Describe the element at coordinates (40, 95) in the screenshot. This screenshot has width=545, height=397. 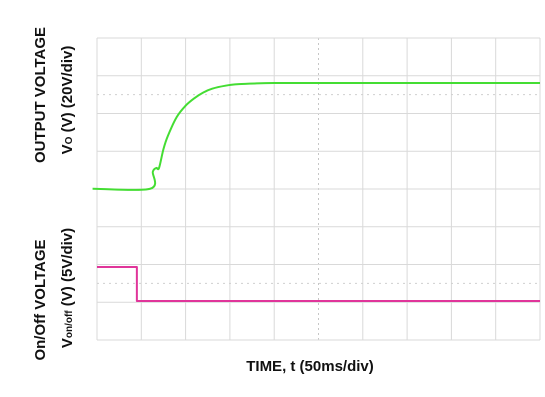
I see `output-voltage-axis-label: OUTPUT VOLTAGE` at that location.